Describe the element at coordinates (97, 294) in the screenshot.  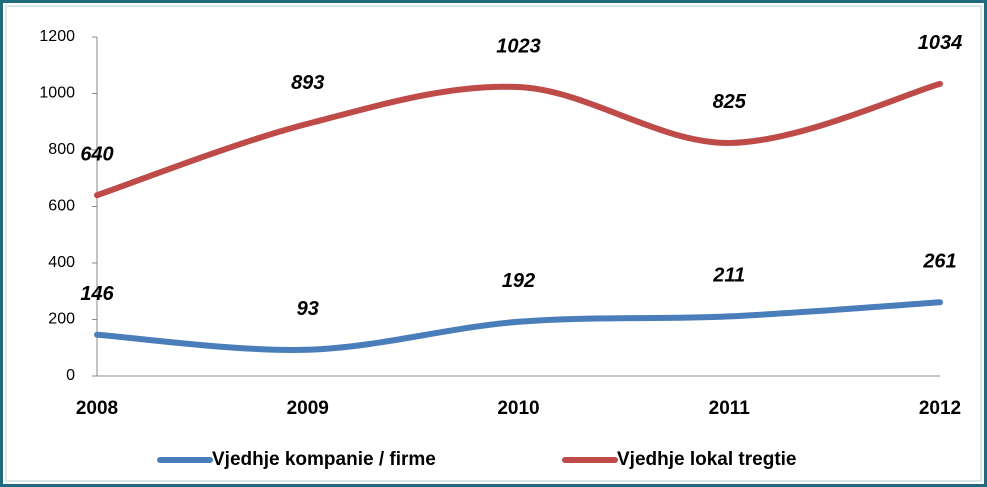
I see `data-label: 146` at that location.